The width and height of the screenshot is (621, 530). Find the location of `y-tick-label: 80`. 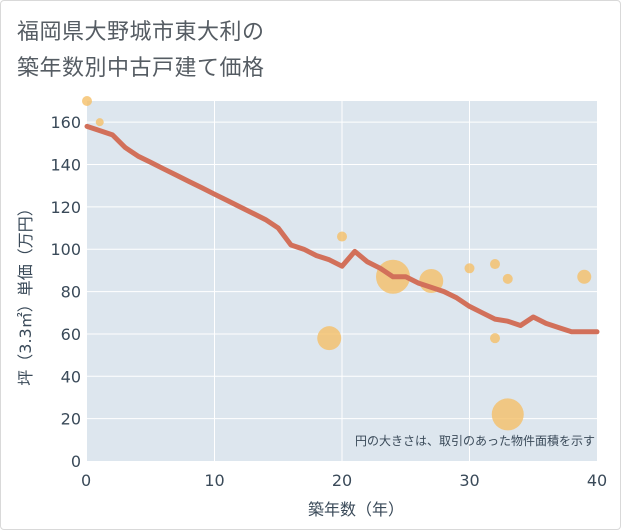

y-tick-label: 80 is located at coordinates (71, 292).